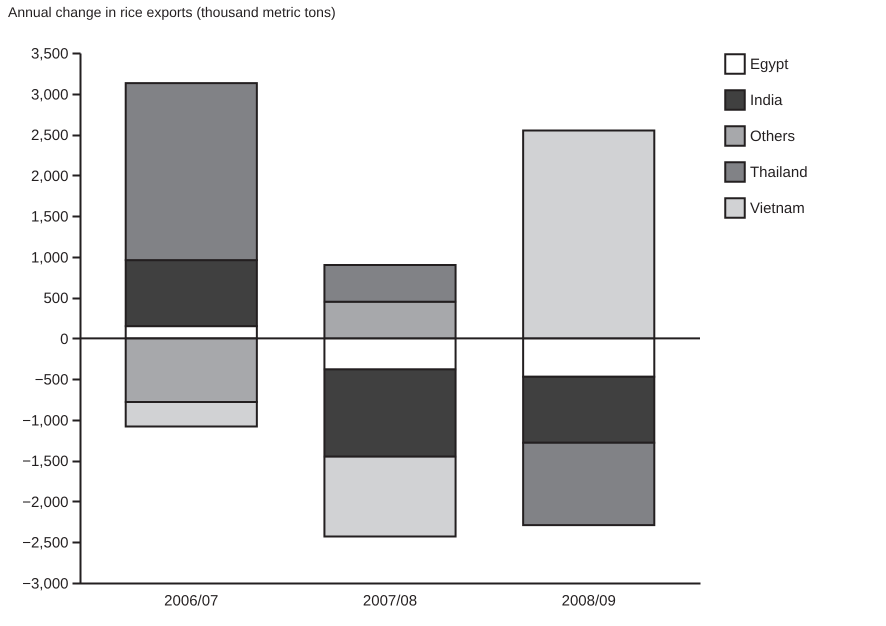 The width and height of the screenshot is (886, 626). I want to click on x-tick-label: 2006/07, so click(191, 601).